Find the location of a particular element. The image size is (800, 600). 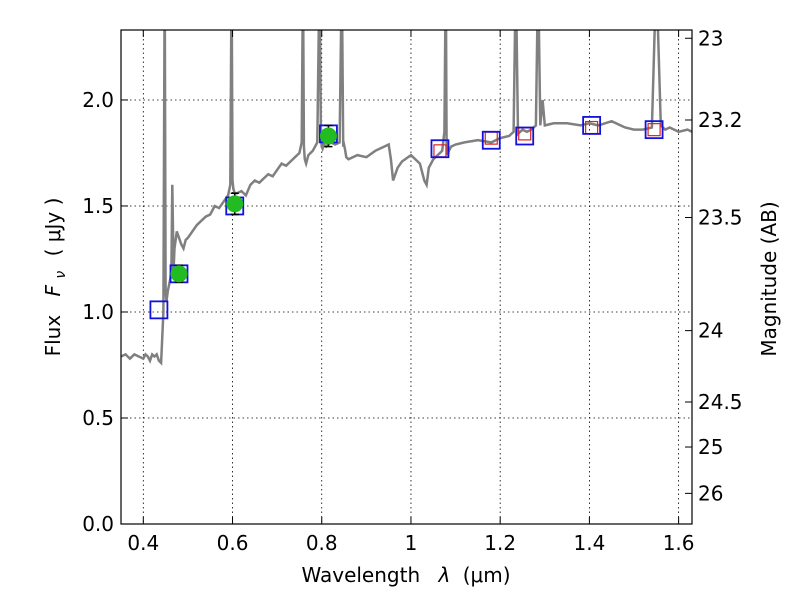

y-tick-label: 0.0 is located at coordinates (98, 524).